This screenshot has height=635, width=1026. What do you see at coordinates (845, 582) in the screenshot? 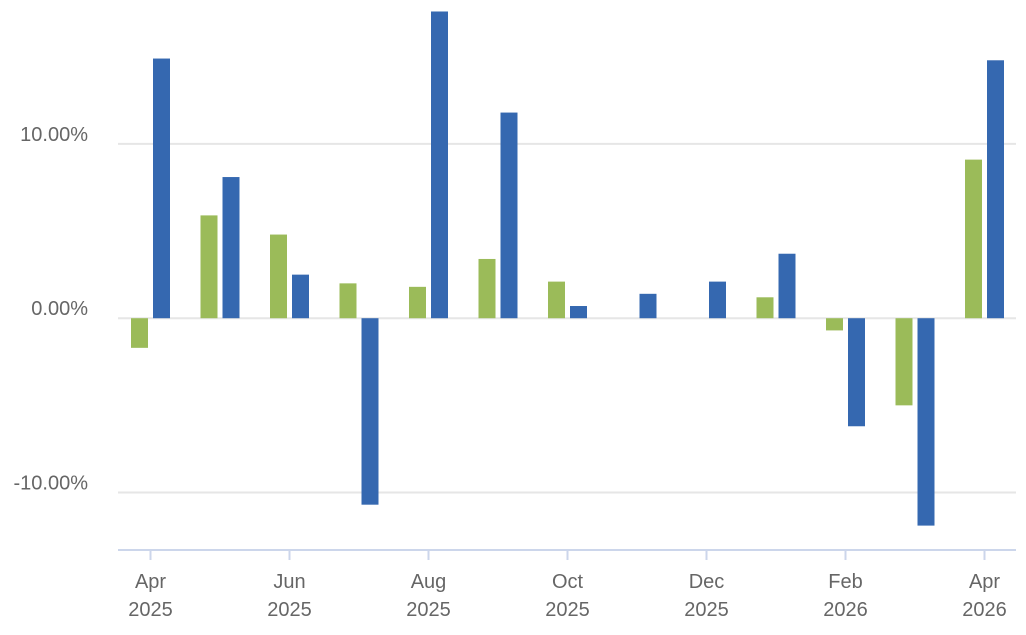
I see `x-tick-label-month: Feb` at bounding box center [845, 582].